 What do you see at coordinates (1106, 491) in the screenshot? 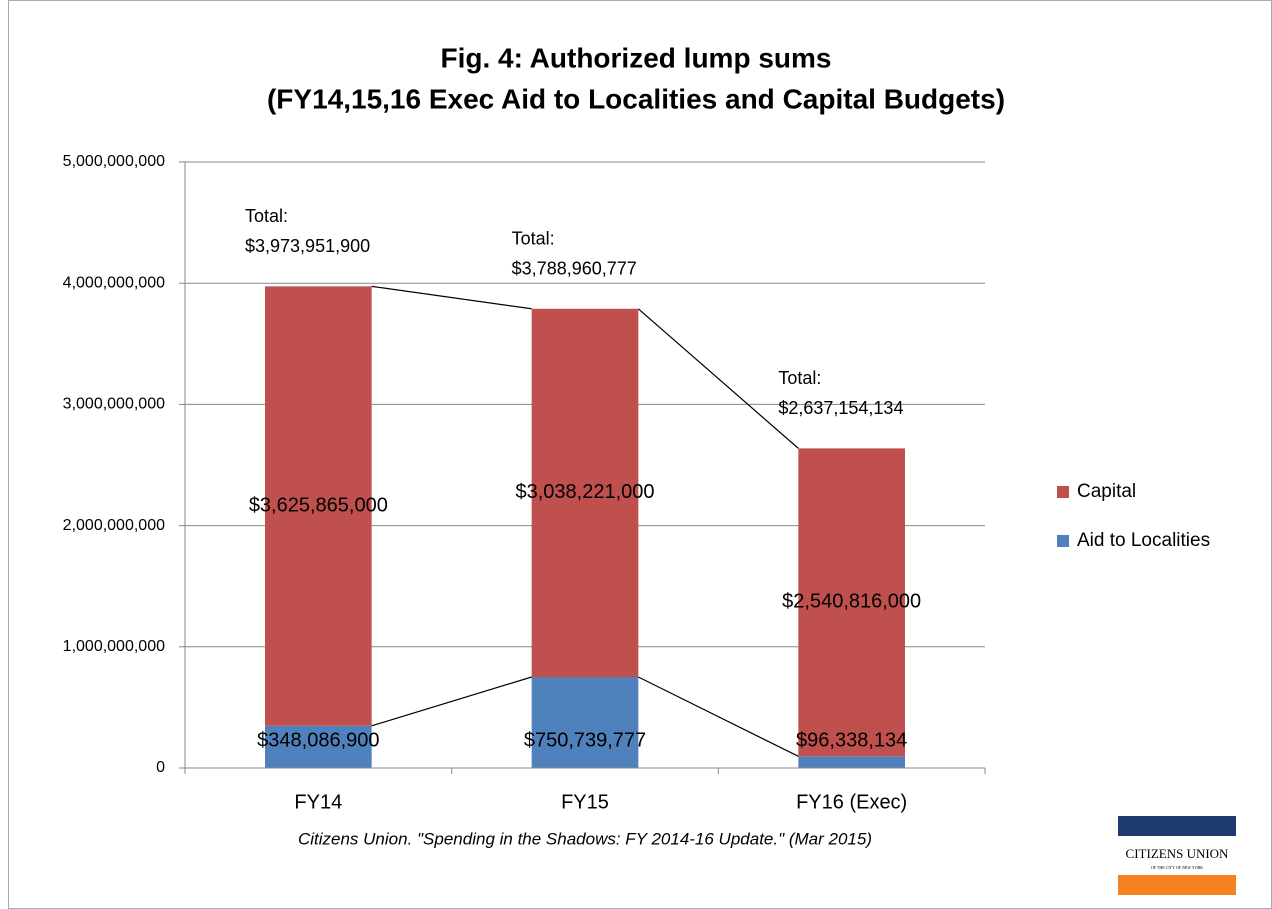
I see `legend-label: Capital` at bounding box center [1106, 491].